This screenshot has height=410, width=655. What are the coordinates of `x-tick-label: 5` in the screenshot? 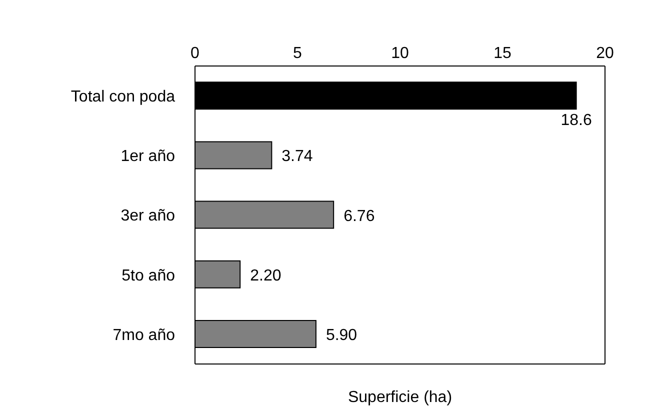 It's located at (297, 53).